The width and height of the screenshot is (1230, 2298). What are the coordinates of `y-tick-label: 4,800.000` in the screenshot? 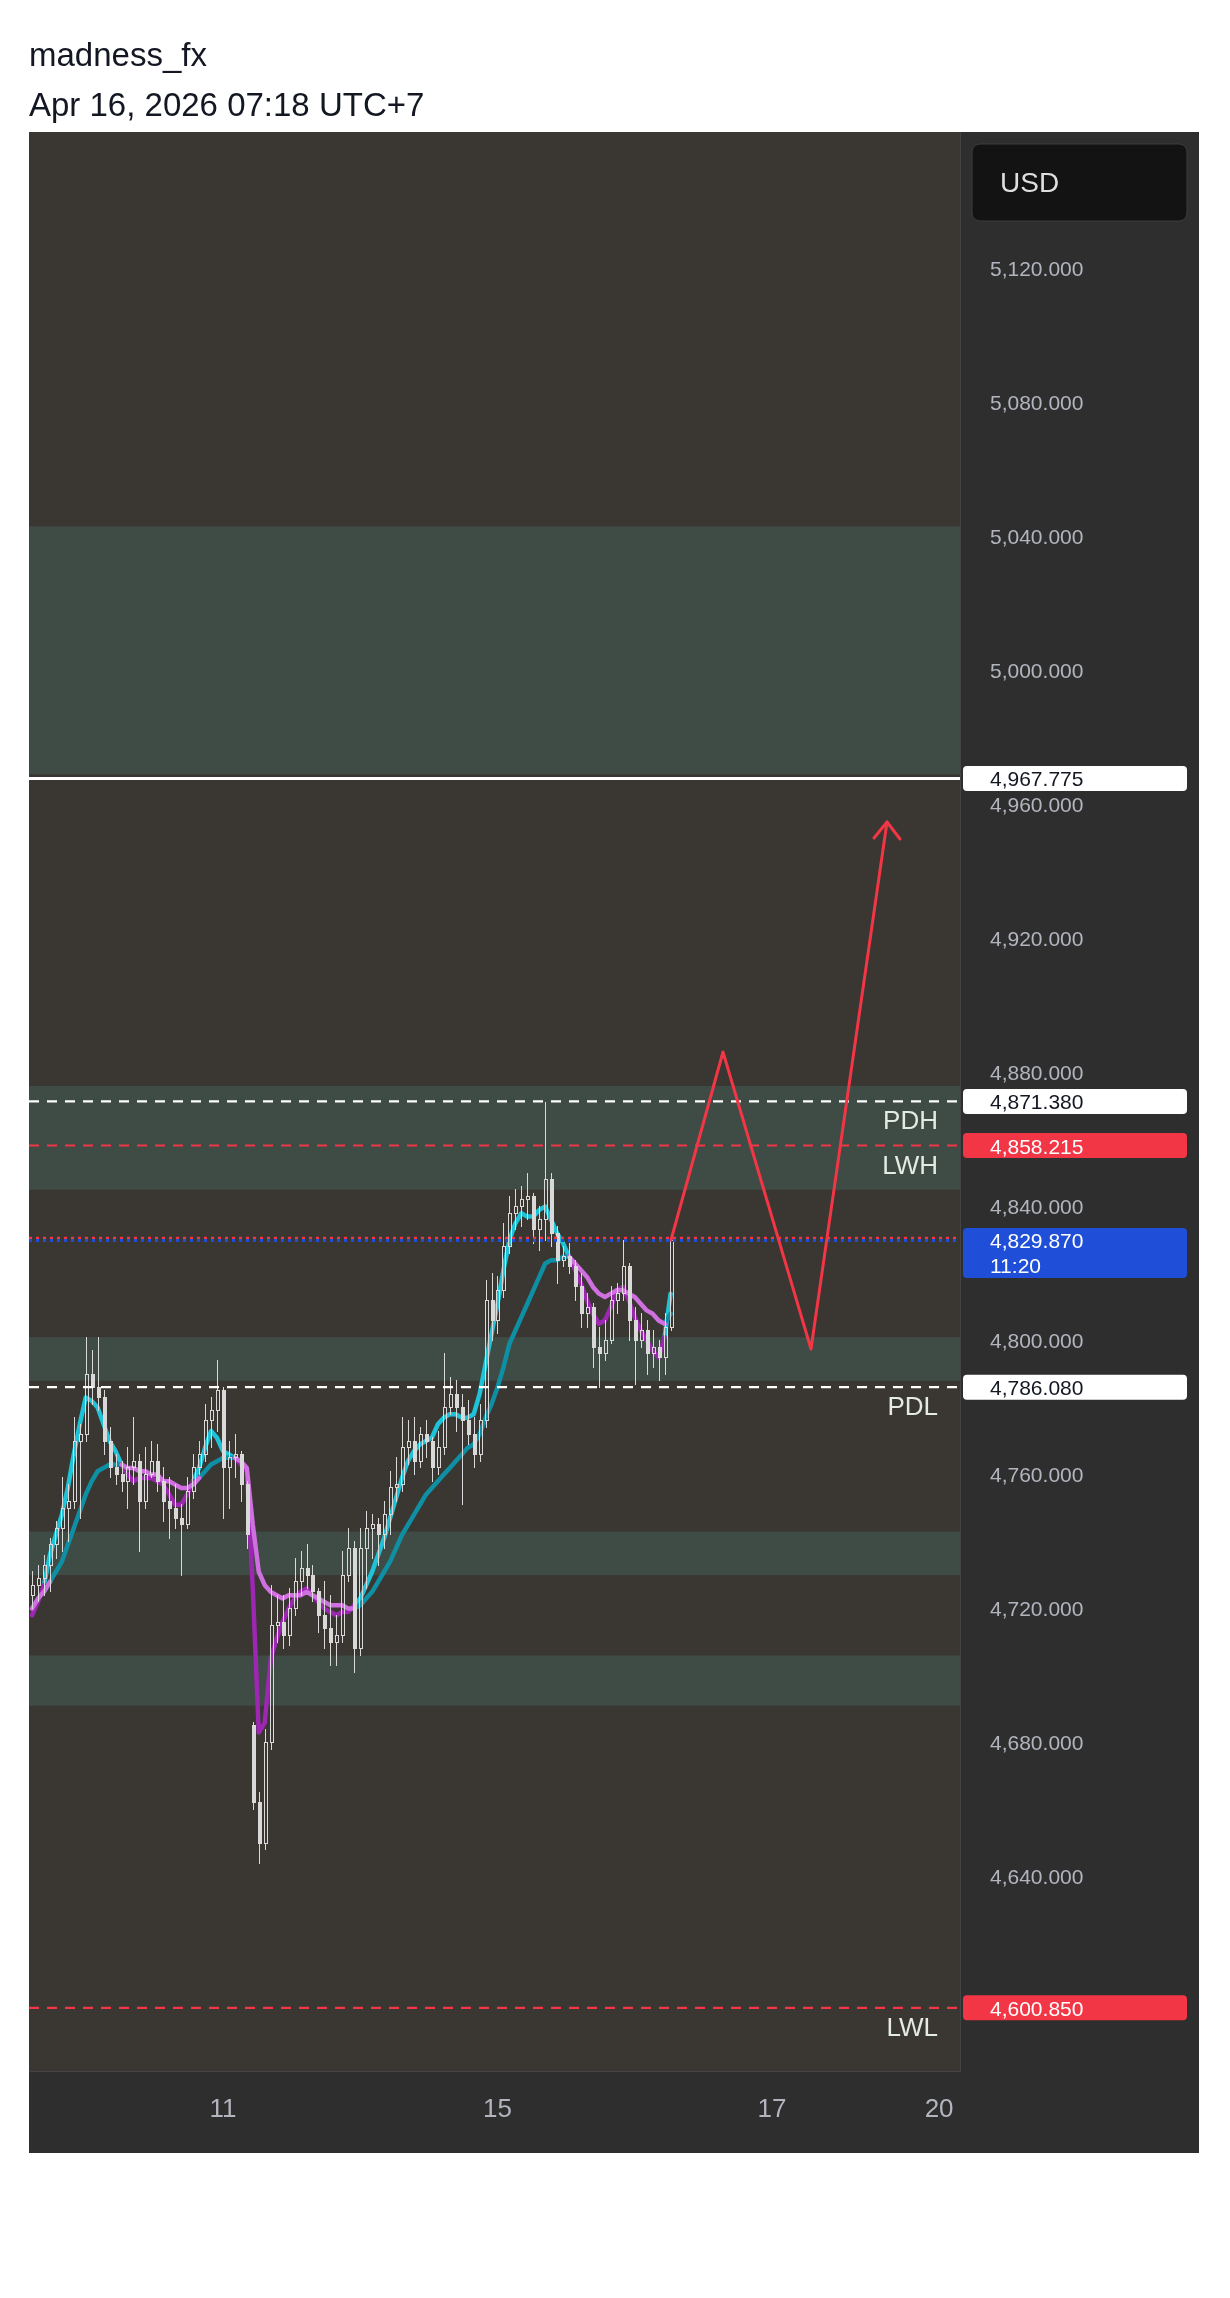 It's located at (1037, 1340).